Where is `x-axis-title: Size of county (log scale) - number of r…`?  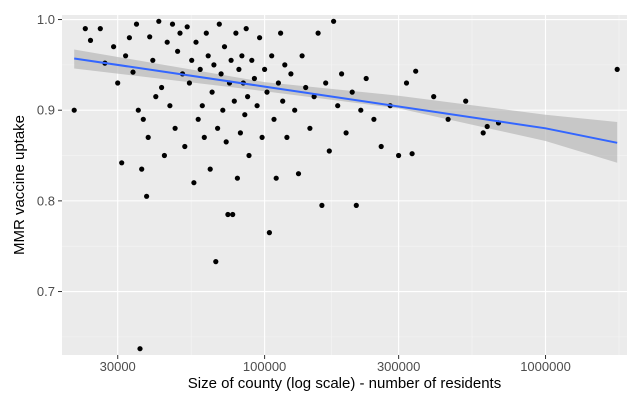
x-axis-title: Size of county (log scale) - number of r… is located at coordinates (344, 383).